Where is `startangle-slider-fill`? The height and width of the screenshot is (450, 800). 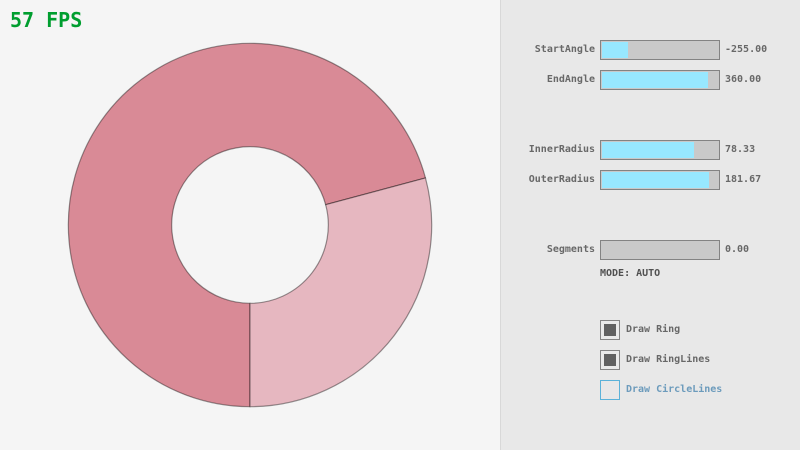 startangle-slider-fill is located at coordinates (615, 50).